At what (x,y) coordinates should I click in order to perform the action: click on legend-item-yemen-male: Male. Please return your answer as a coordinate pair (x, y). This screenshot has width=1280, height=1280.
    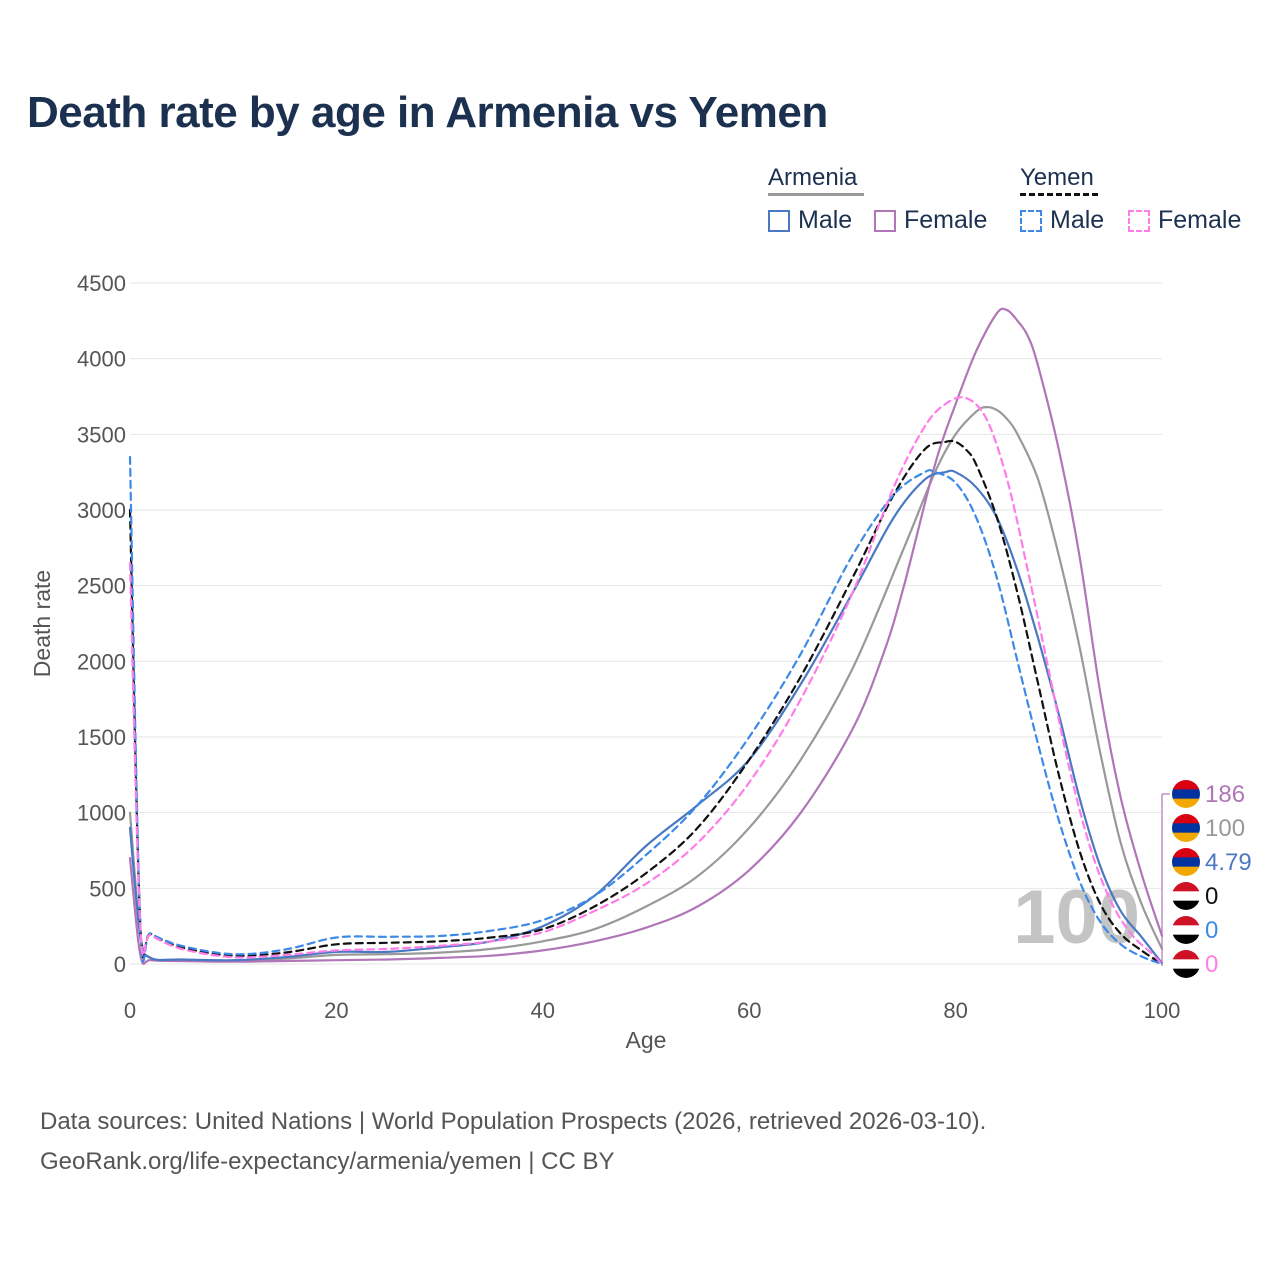
    Looking at the image, I should click on (1062, 220).